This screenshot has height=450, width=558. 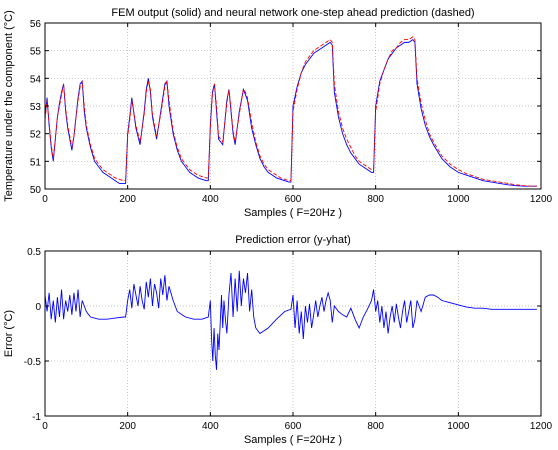 I want to click on y-tick-label: 53, so click(x=36, y=107).